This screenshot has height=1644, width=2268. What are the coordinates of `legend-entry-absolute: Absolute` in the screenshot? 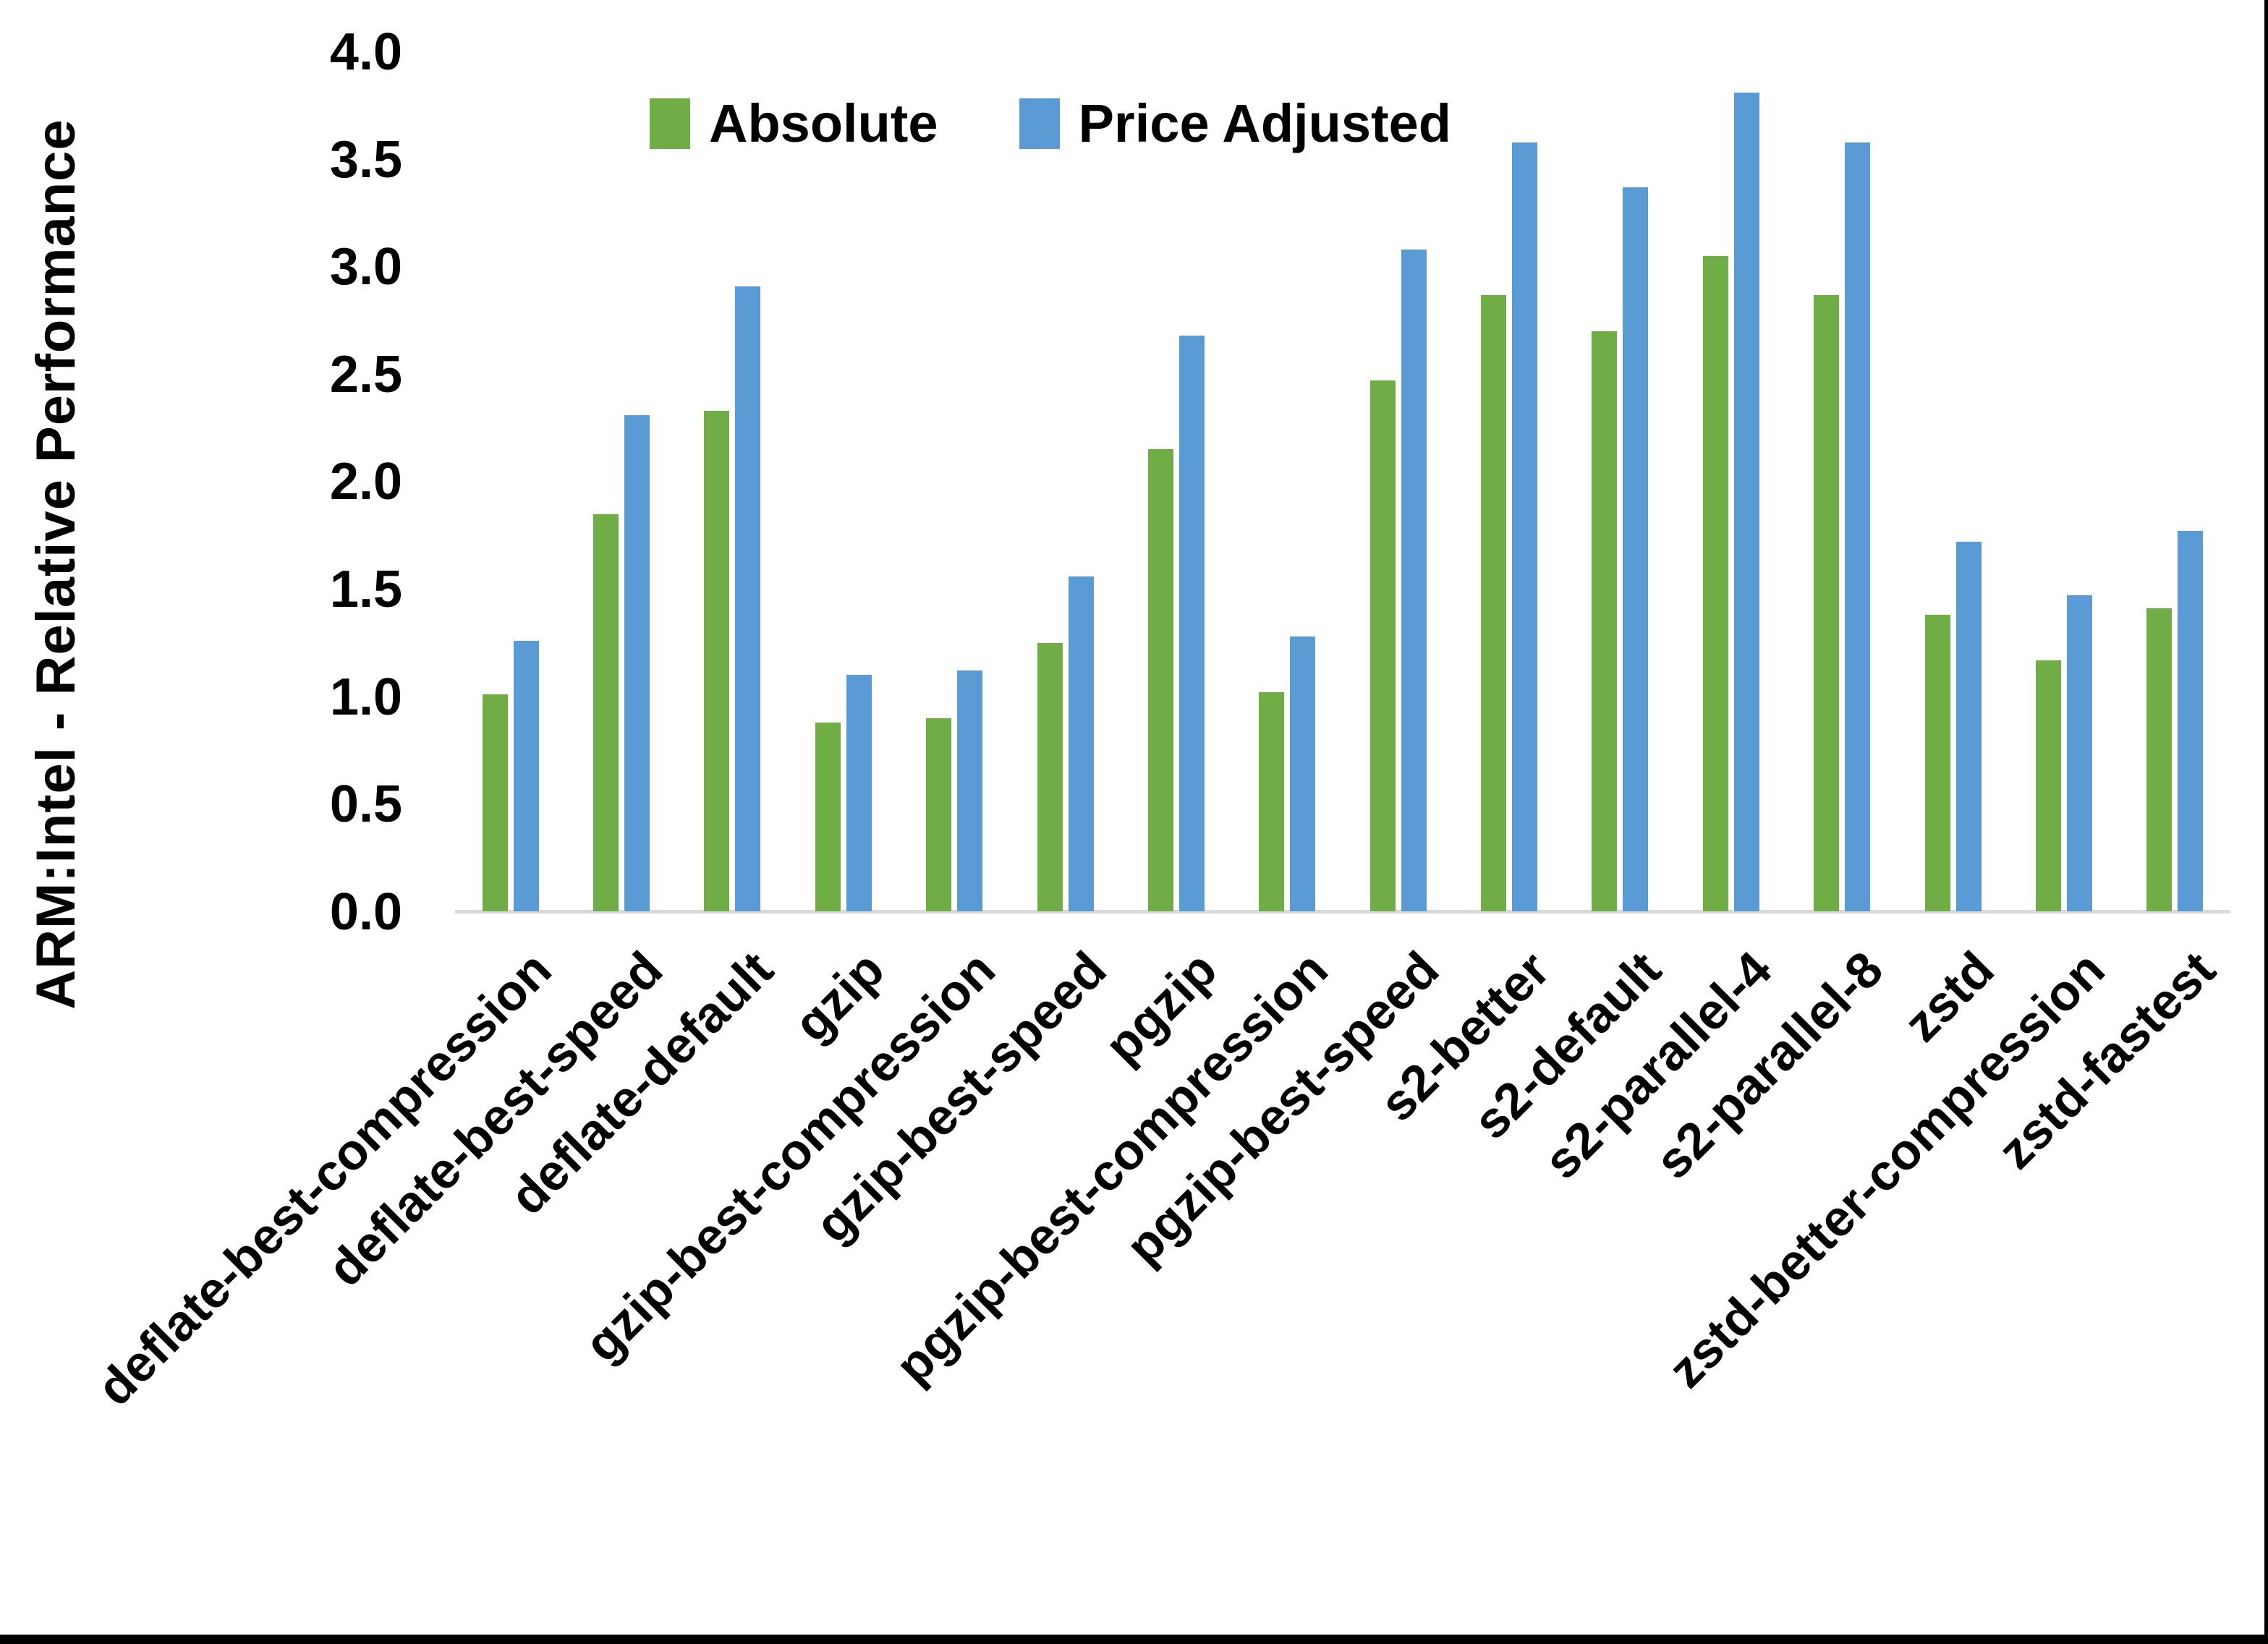 It's located at (794, 124).